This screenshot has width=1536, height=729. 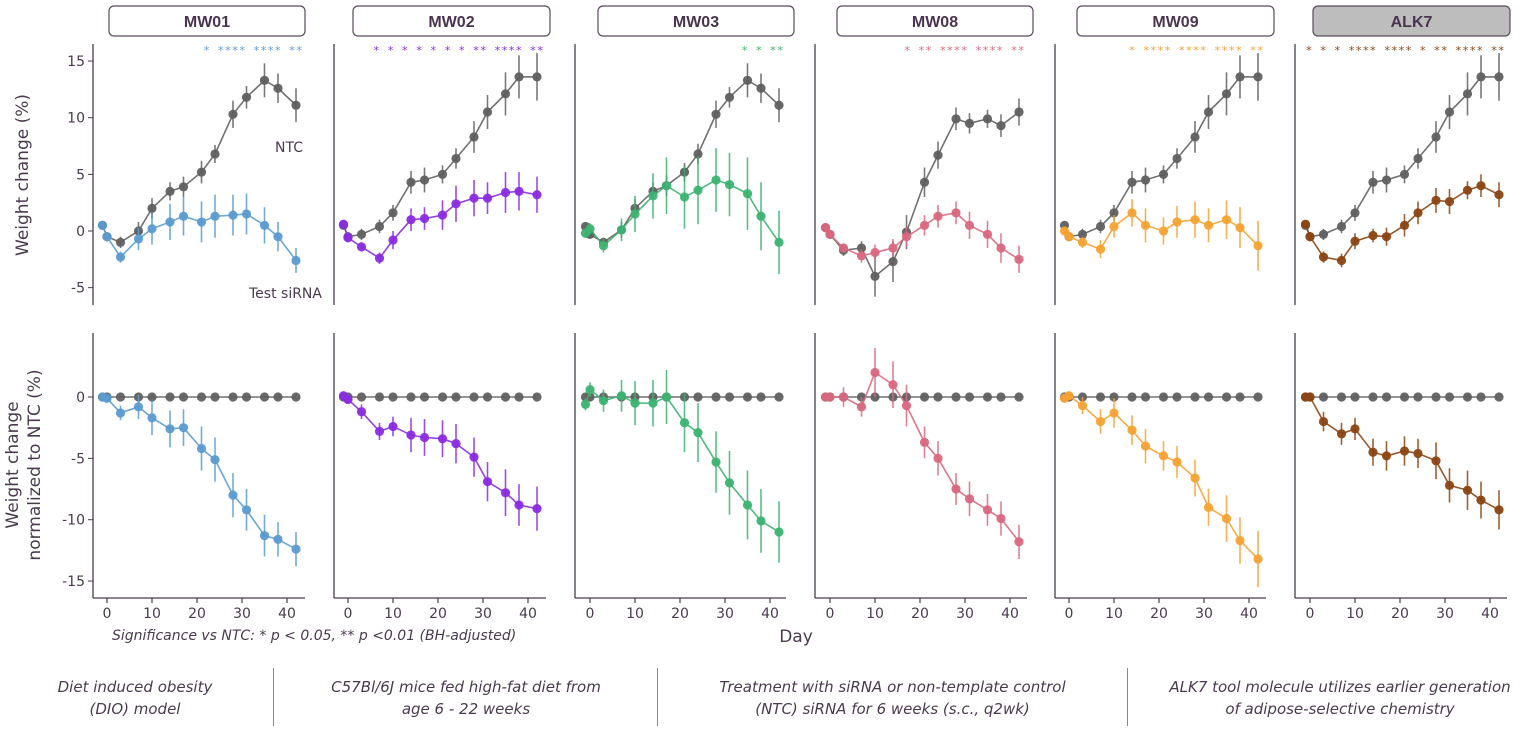 What do you see at coordinates (458, 50) in the screenshot?
I see `significance-stars: * * * * * * * ** **** **` at bounding box center [458, 50].